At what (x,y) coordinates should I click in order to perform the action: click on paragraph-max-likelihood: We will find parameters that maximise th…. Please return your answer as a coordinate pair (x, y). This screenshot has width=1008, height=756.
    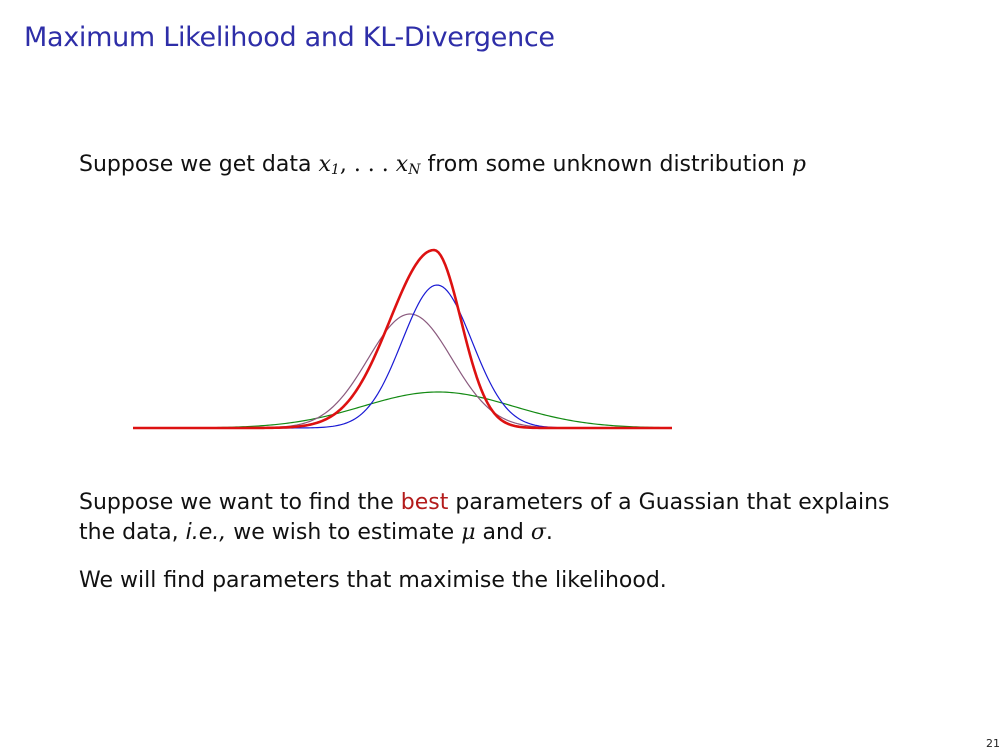
    Looking at the image, I should click on (373, 580).